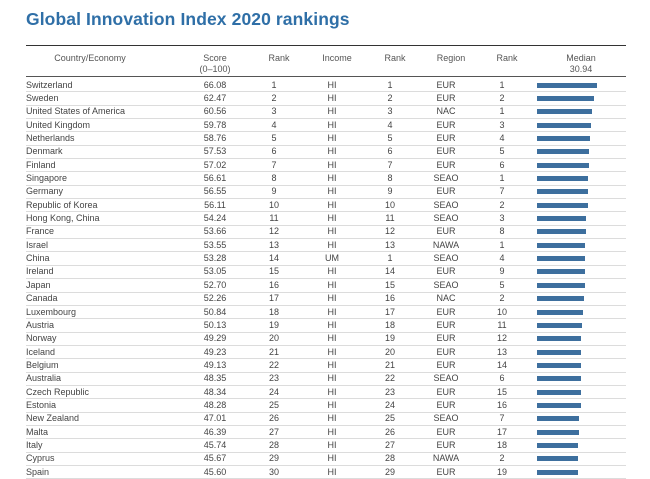 This screenshot has height=479, width=650. I want to click on table-row: Estonia 48.28 25 HI 24 EUR 16, so click(326, 405).